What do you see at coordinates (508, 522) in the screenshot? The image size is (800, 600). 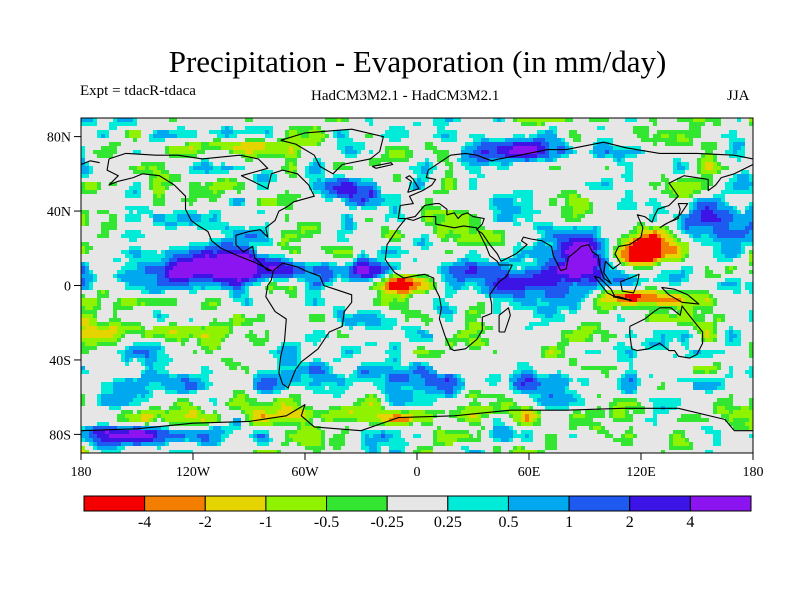 I see `colorbar-label: 0.5` at bounding box center [508, 522].